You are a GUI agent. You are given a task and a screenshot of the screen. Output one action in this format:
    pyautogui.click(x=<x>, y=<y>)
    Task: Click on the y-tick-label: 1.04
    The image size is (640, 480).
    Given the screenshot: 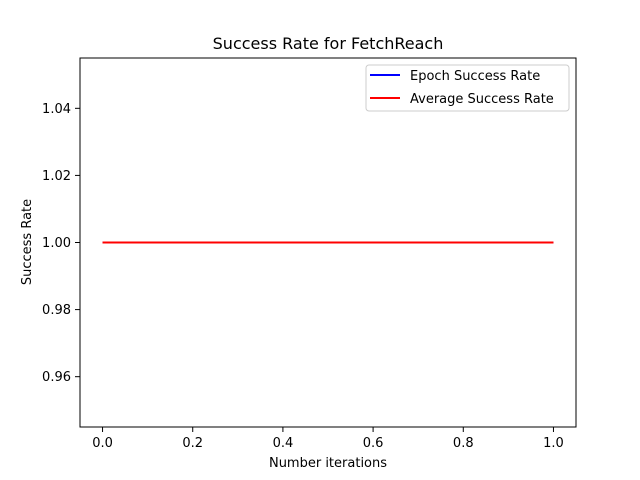 What is the action you would take?
    pyautogui.click(x=56, y=109)
    